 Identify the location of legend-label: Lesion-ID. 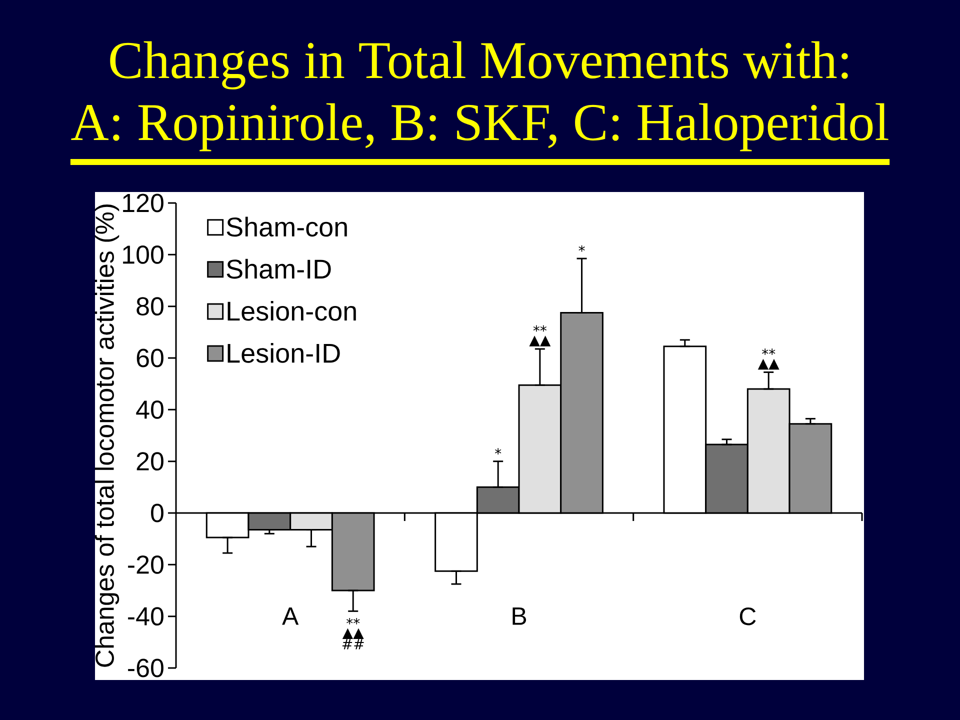
(284, 353).